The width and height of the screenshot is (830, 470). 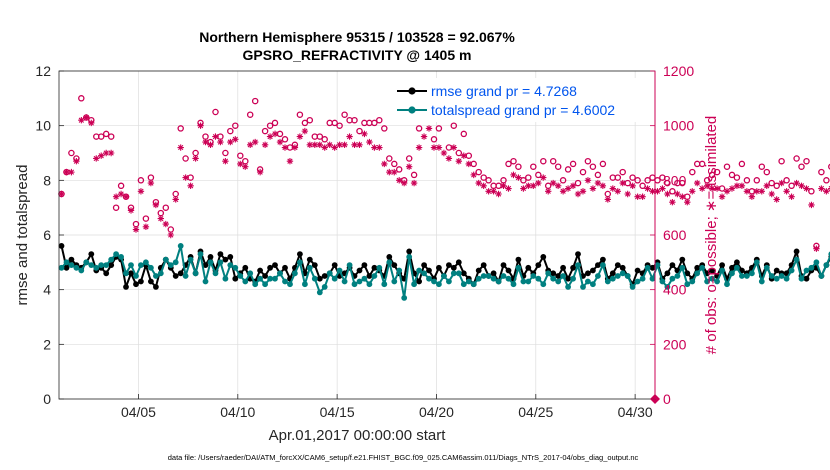 What do you see at coordinates (43, 71) in the screenshot?
I see `left-y-tick-label: 12` at bounding box center [43, 71].